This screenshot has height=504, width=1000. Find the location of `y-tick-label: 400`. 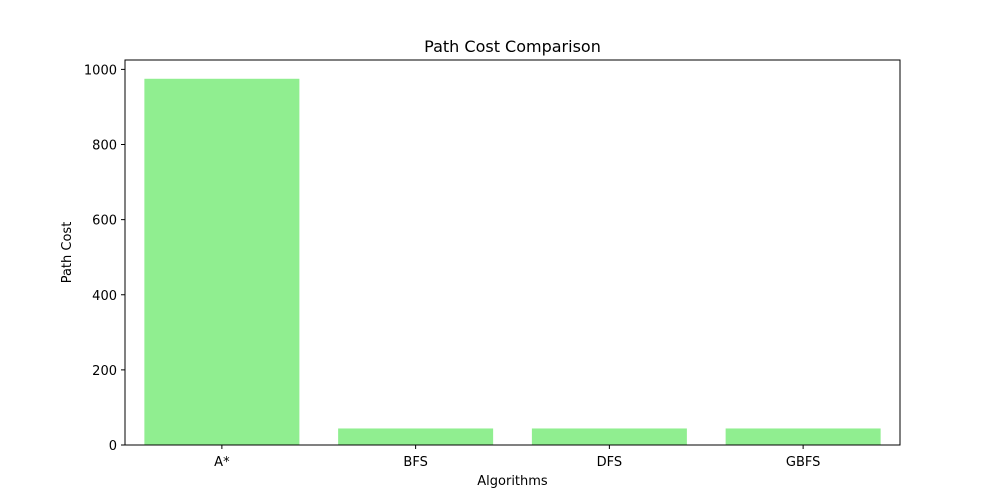

y-tick-label: 400 is located at coordinates (104, 296).